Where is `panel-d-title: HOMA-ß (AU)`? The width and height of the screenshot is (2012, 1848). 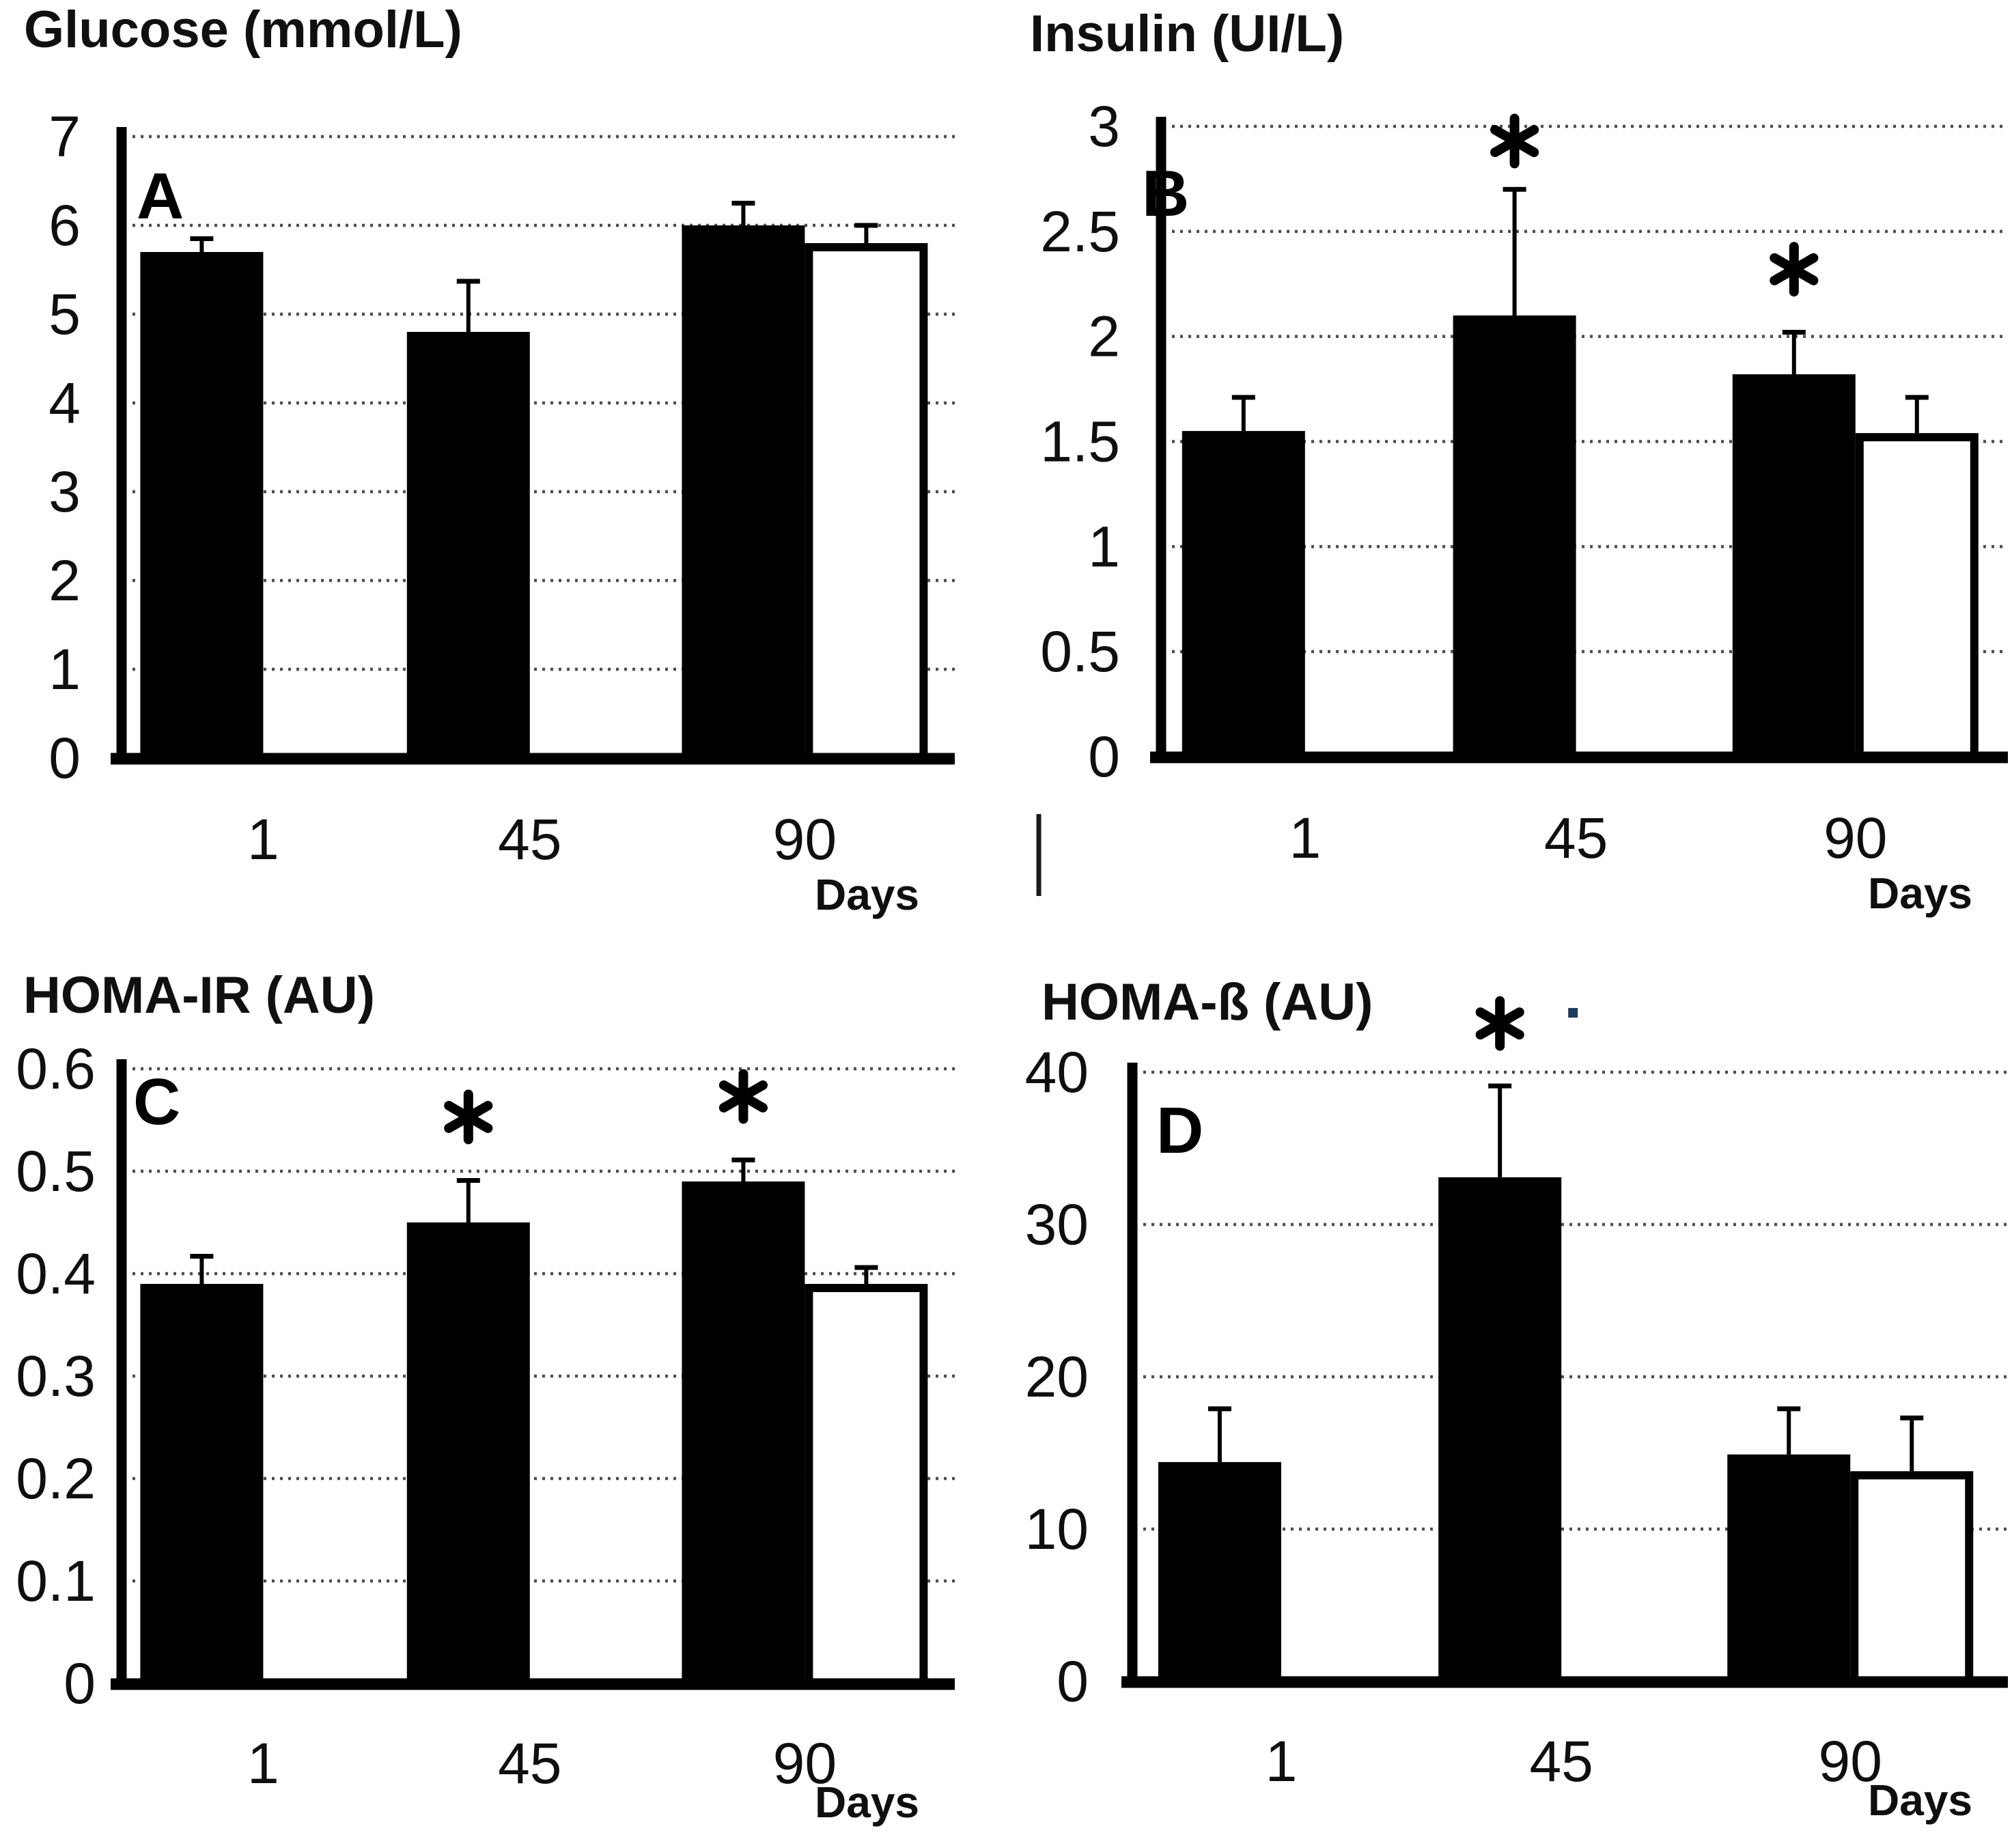
panel-d-title: HOMA-ß (AU) is located at coordinates (1207, 1002).